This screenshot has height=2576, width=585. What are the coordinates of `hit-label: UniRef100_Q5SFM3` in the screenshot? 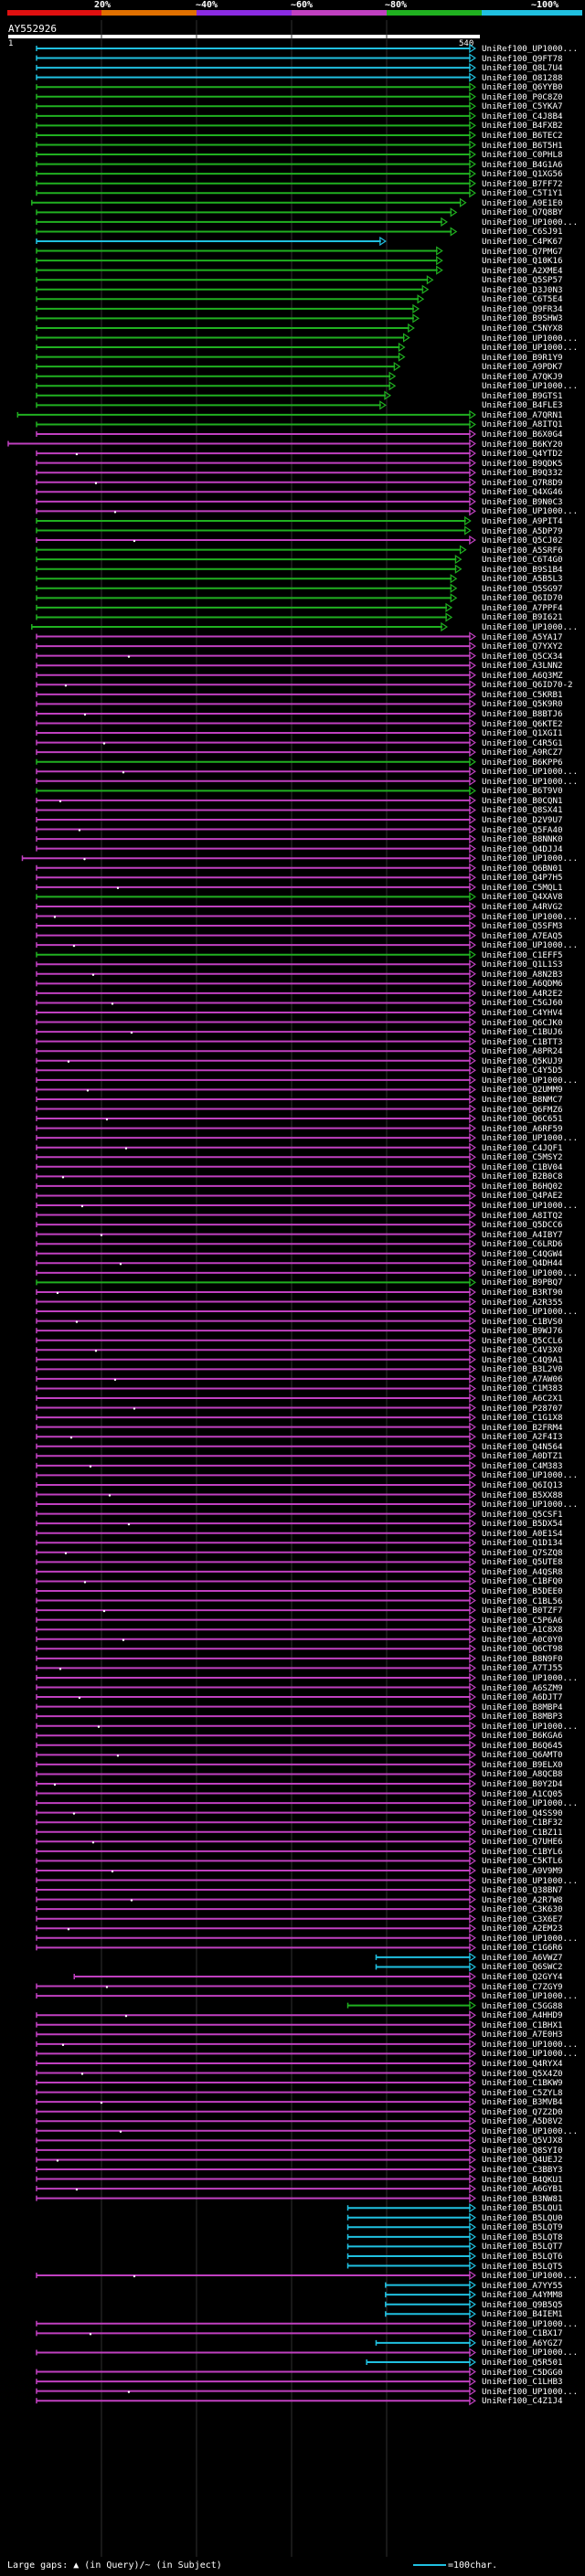 It's located at (522, 926).